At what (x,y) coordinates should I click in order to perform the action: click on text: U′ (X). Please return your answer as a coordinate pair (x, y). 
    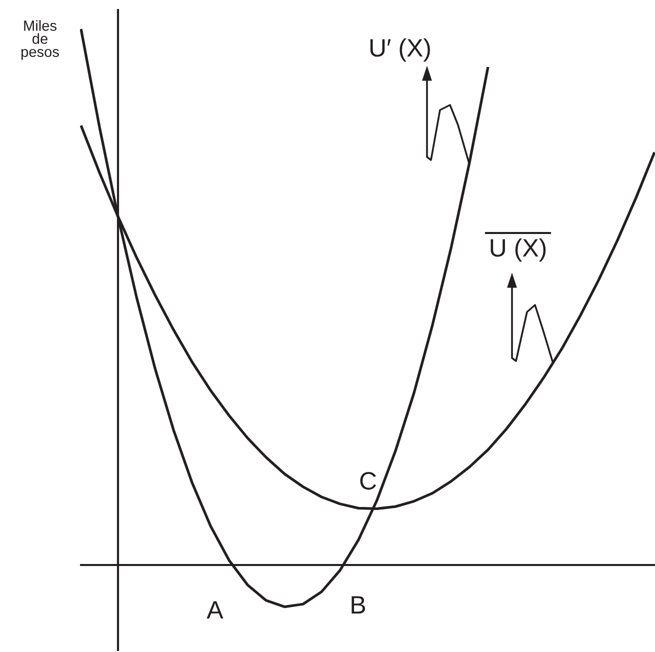
    Looking at the image, I should click on (400, 50).